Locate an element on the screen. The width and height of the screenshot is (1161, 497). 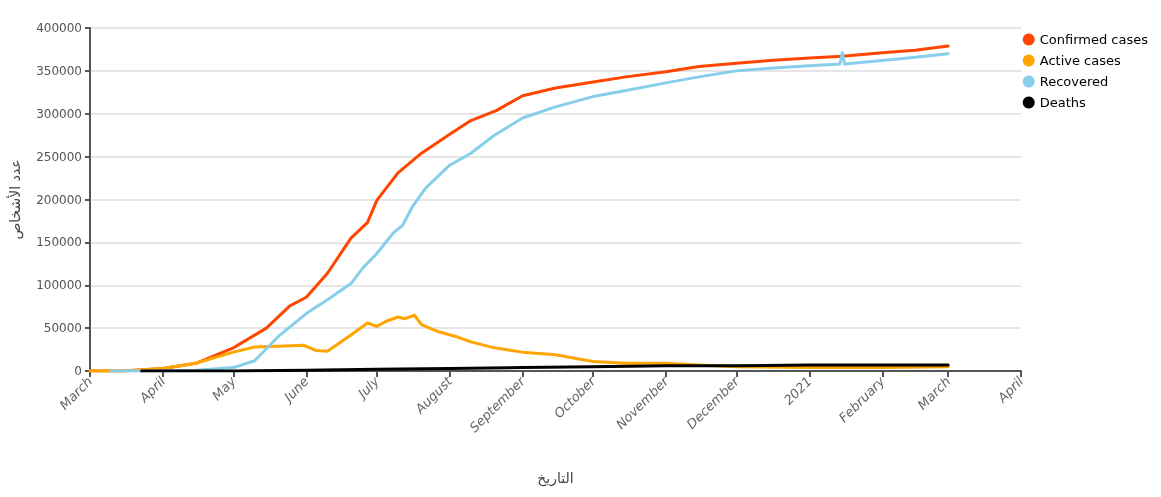
y-tick-label: 350000 is located at coordinates (59, 70).